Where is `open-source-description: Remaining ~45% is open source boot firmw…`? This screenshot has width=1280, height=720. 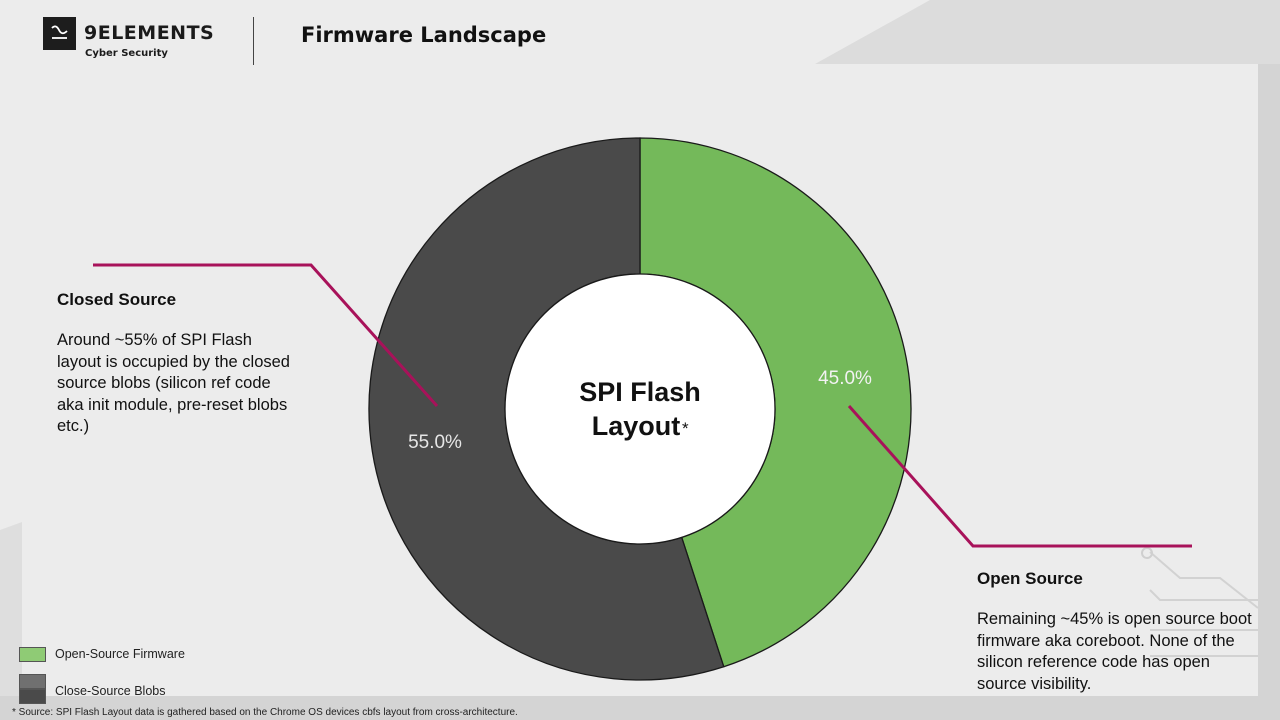 open-source-description: Remaining ~45% is open source boot firmw… is located at coordinates (1114, 651).